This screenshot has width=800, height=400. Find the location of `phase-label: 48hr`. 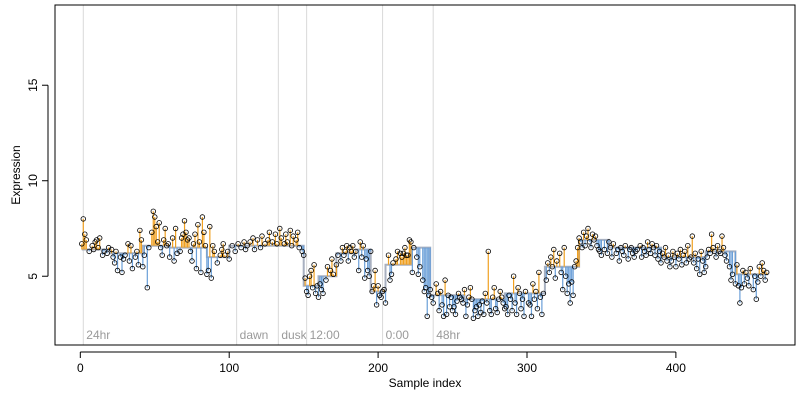

phase-label: 48hr is located at coordinates (448, 335).